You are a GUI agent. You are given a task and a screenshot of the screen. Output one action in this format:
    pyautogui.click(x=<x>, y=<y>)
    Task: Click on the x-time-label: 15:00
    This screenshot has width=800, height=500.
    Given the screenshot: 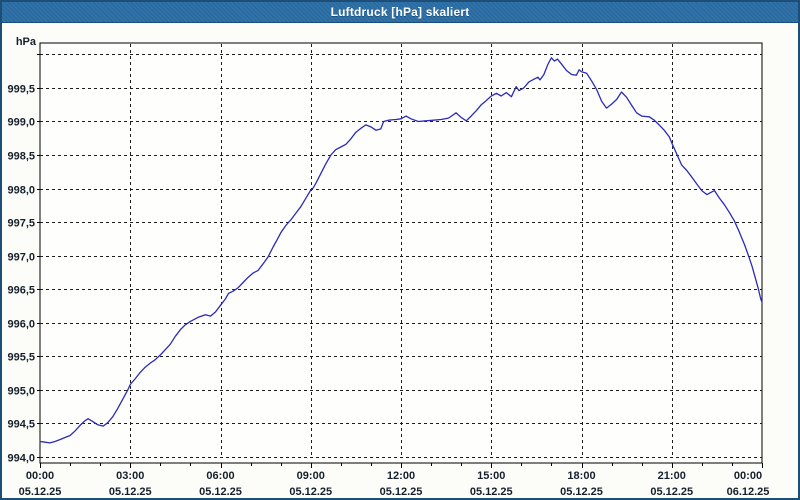 What is the action you would take?
    pyautogui.click(x=491, y=476)
    